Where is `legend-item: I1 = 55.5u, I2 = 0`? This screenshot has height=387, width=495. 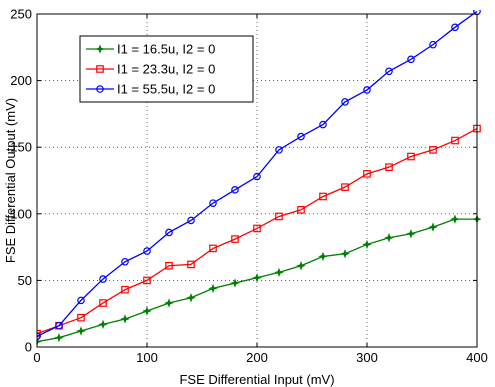
legend-item: I1 = 55.5u, I2 = 0 is located at coordinates (150, 89).